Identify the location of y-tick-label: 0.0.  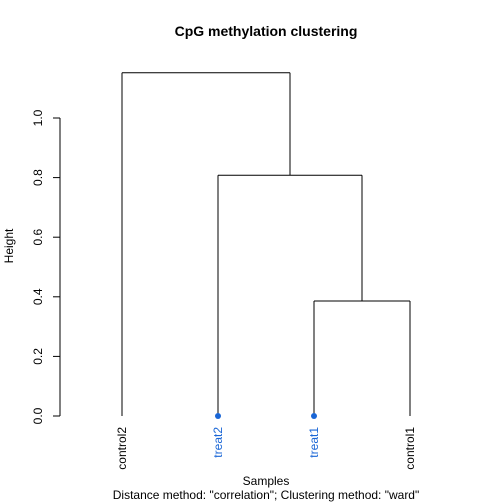
(38, 415).